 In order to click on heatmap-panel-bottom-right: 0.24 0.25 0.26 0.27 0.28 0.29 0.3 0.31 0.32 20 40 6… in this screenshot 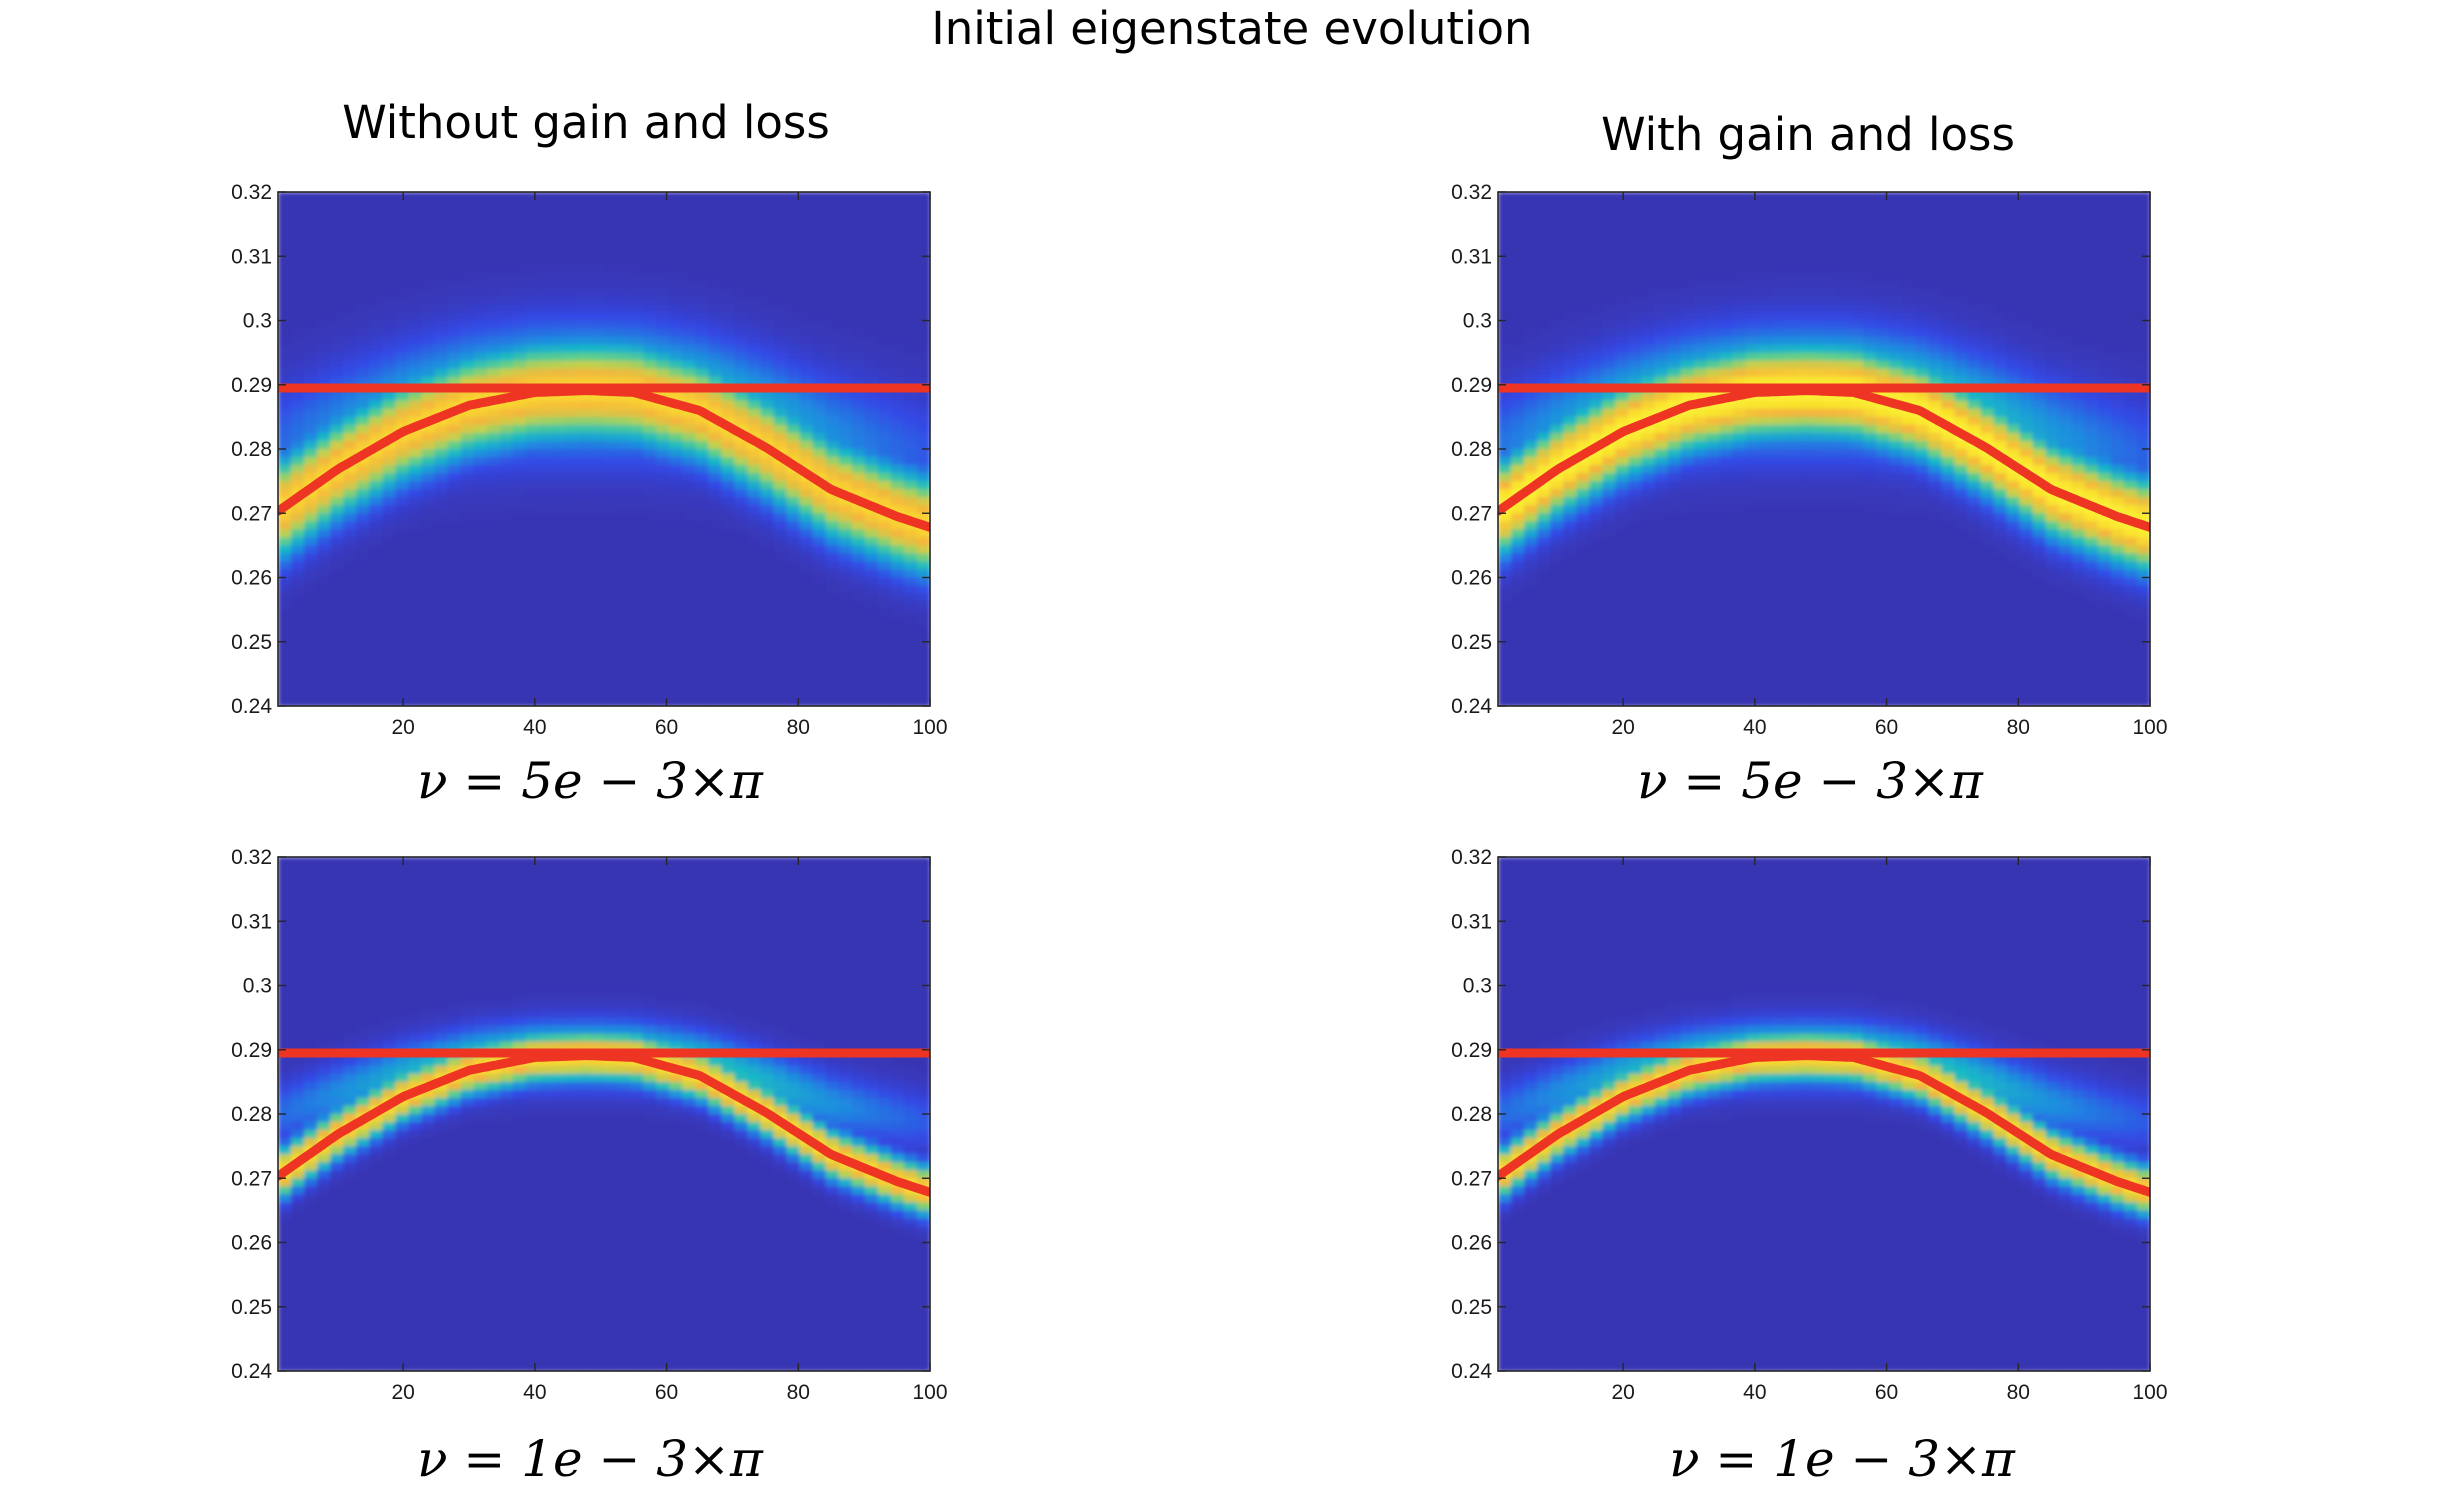, I will do `click(1809, 1125)`.